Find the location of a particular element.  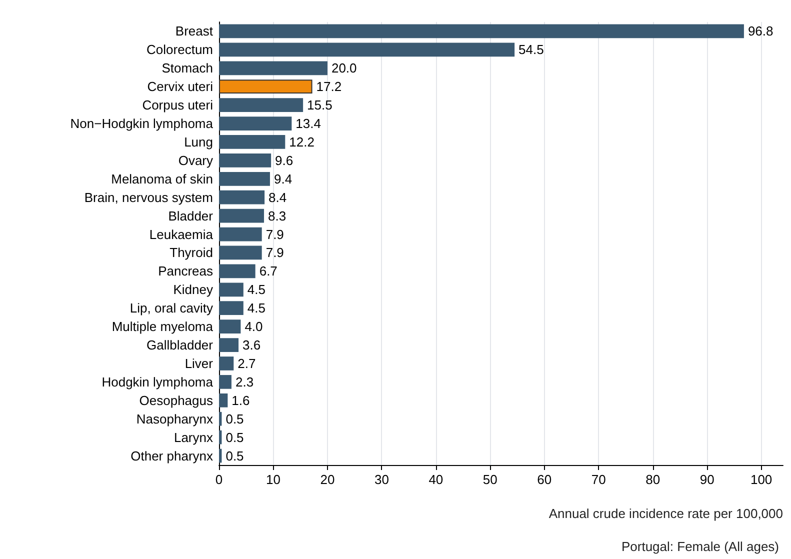

data-label: 54.5 is located at coordinates (531, 50).